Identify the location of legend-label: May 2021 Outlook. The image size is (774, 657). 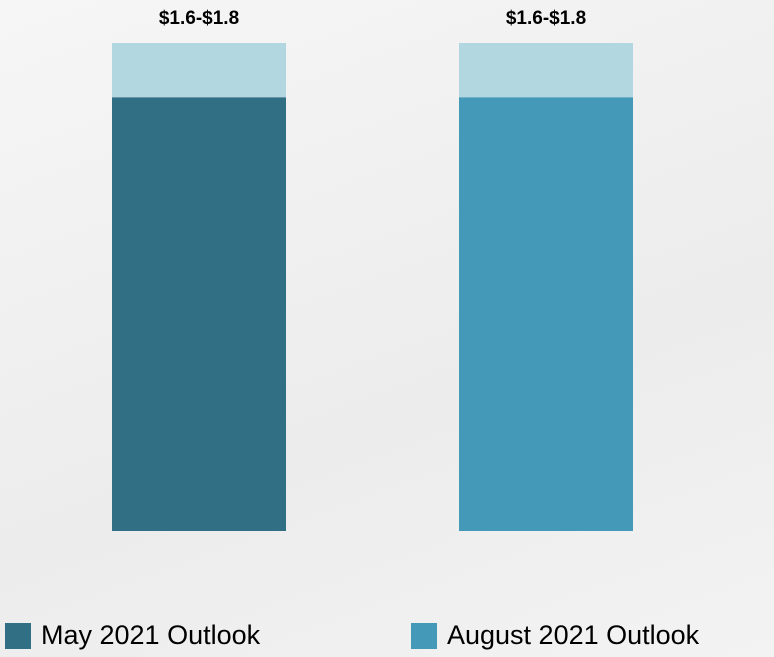
(151, 635).